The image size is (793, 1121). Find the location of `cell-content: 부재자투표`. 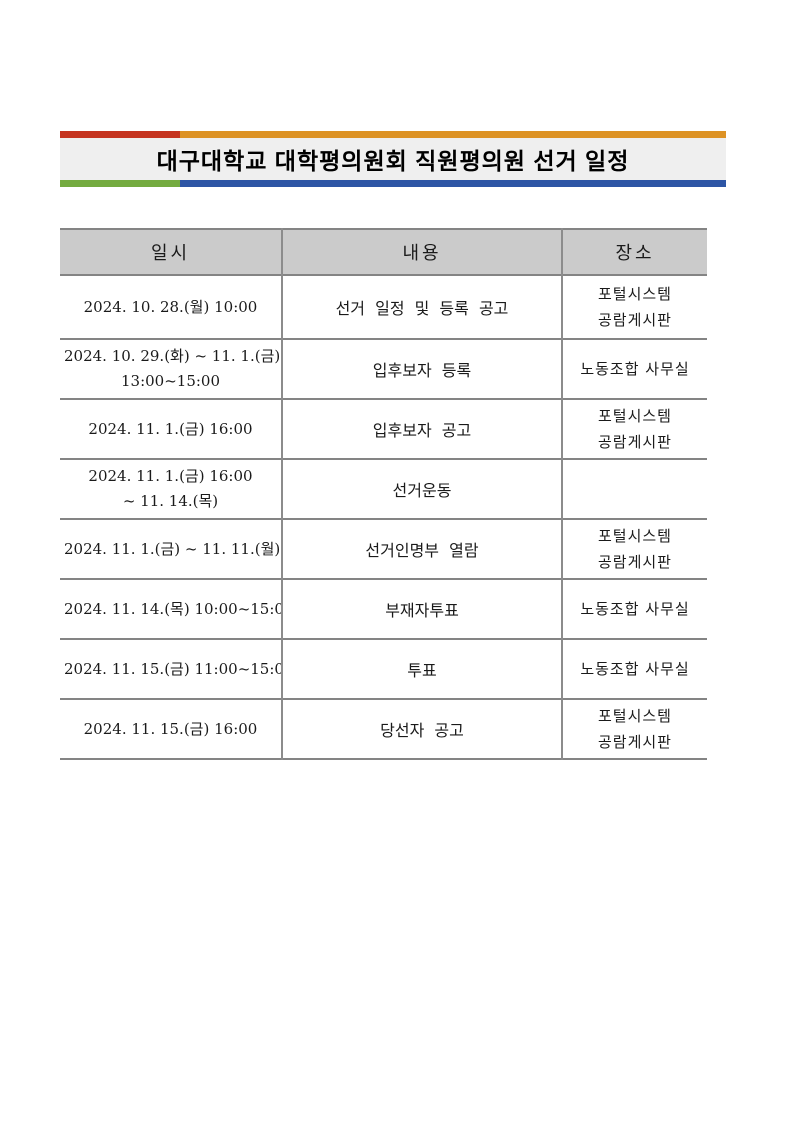

cell-content: 부재자투표 is located at coordinates (422, 609).